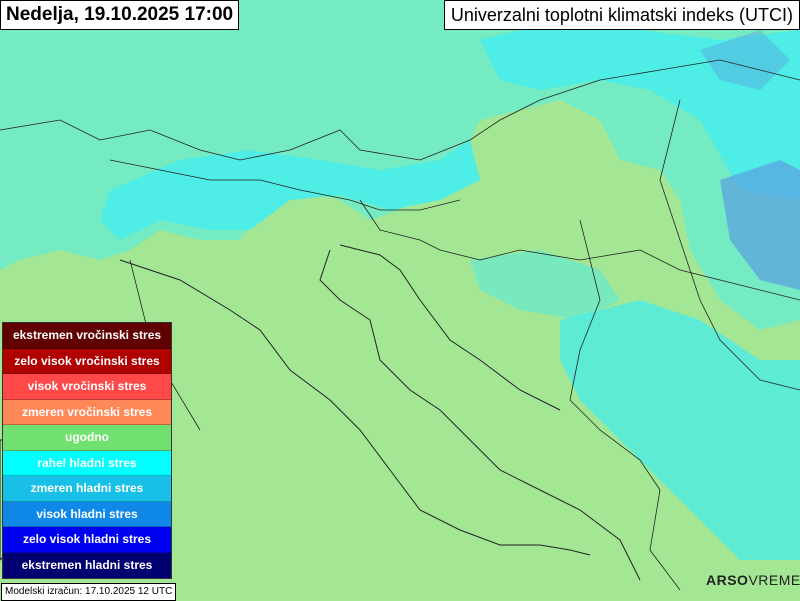 This screenshot has height=601, width=800. Describe the element at coordinates (87, 565) in the screenshot. I see `legend-item-extreme-cold: ekstremen hladni stres` at that location.